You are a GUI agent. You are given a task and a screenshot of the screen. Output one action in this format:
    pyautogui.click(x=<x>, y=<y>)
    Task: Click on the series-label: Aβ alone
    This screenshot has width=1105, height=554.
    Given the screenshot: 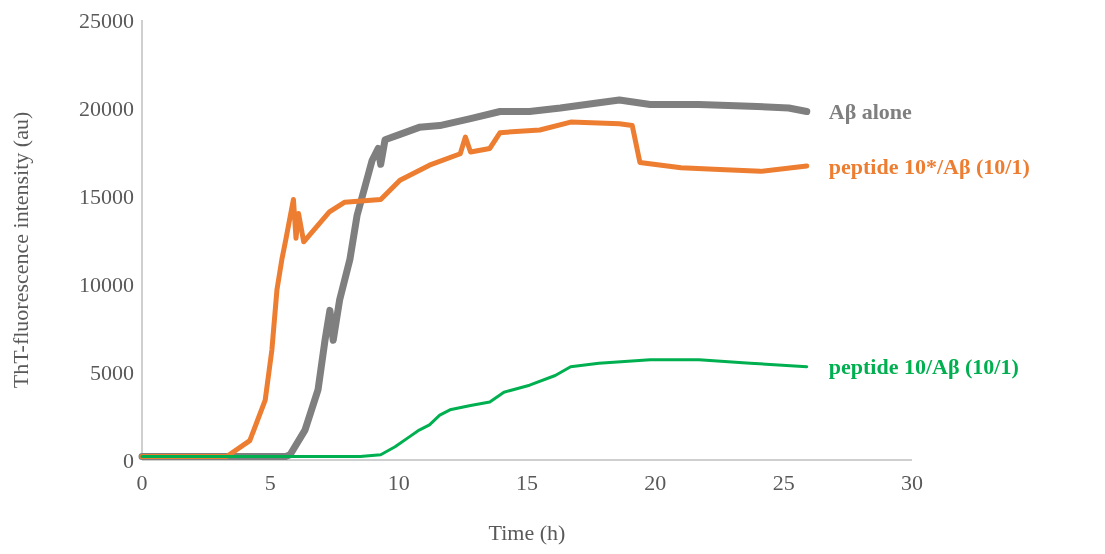 What is the action you would take?
    pyautogui.click(x=870, y=112)
    